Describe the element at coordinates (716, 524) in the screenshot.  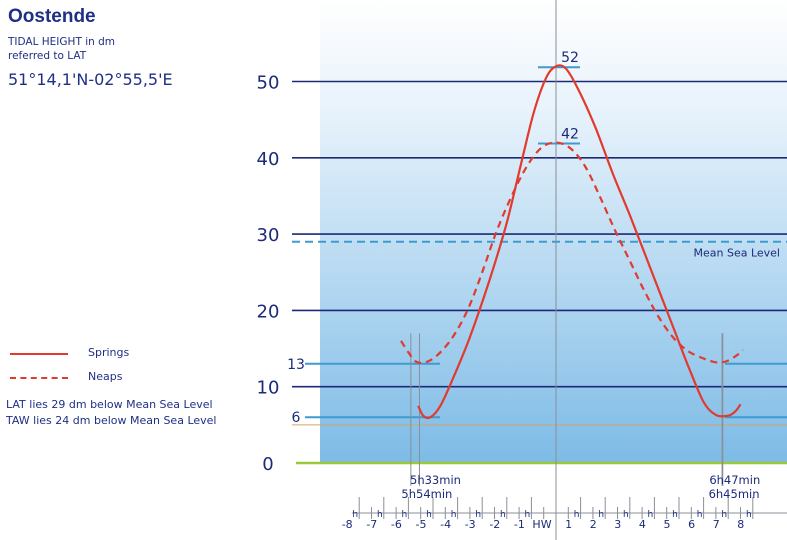
I see `x-tick-label: 7` at that location.